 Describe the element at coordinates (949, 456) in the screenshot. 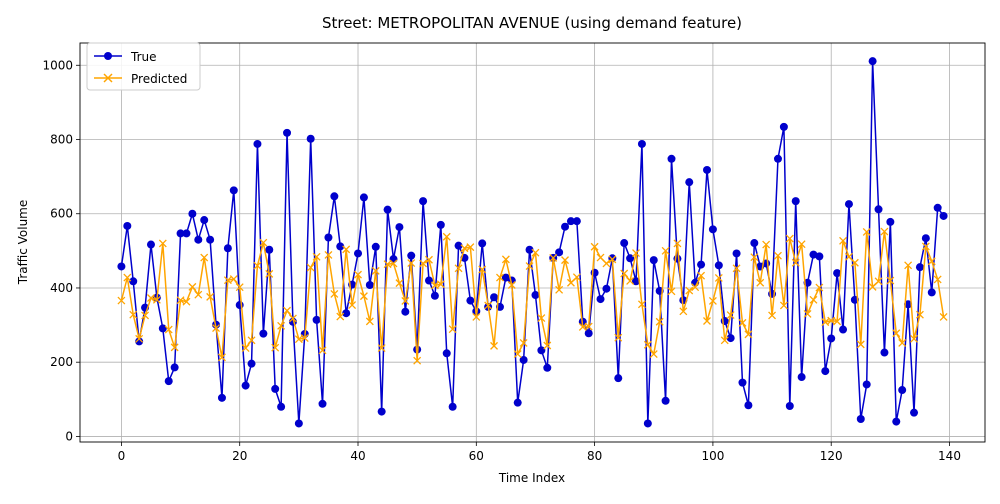

I see `x-tick-label: 140` at that location.